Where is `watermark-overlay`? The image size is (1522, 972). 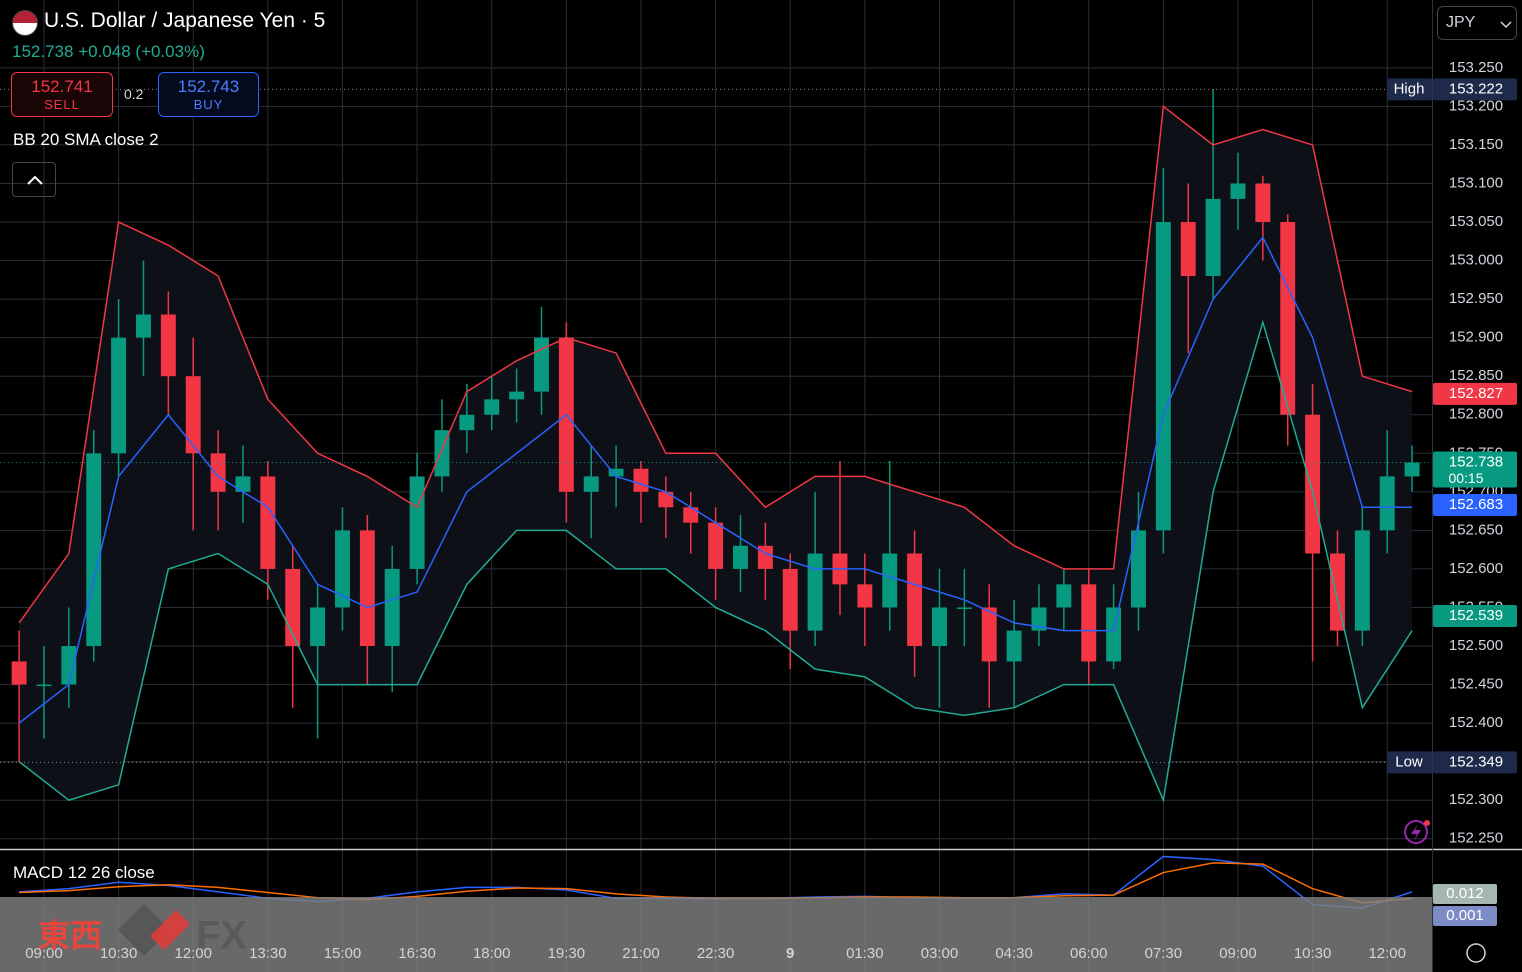 watermark-overlay is located at coordinates (716, 934).